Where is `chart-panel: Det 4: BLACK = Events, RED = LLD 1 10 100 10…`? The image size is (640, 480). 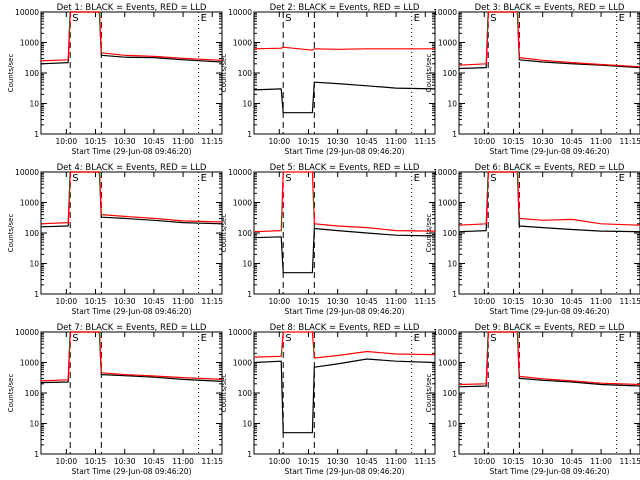 chart-panel: Det 4: BLACK = Events, RED = LLD 1 10 100 10… is located at coordinates (115, 239).